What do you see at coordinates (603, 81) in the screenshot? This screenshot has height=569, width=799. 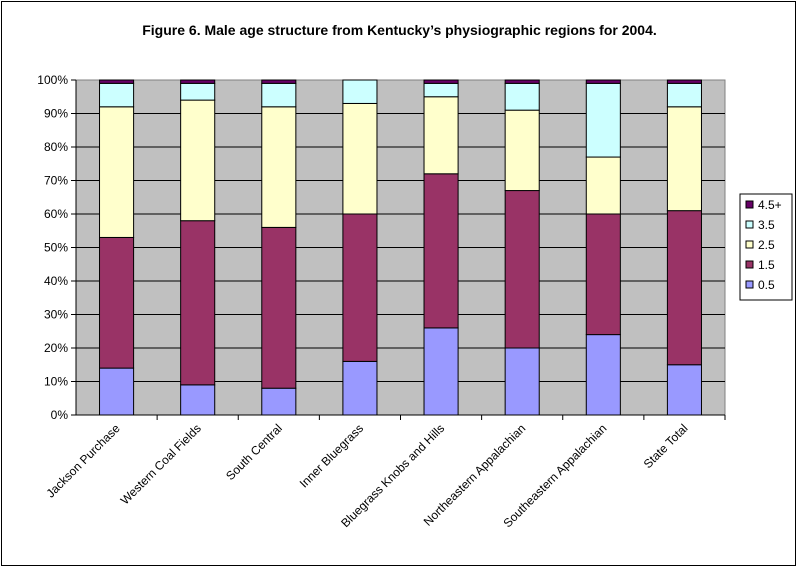 I see `bar-segment-4-5--6` at bounding box center [603, 81].